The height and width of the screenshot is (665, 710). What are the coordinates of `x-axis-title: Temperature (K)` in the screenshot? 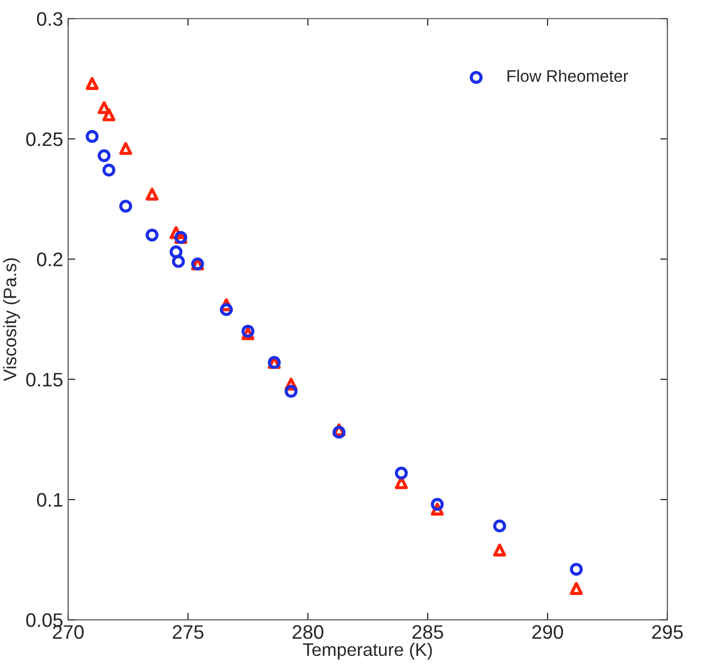 It's located at (367, 651).